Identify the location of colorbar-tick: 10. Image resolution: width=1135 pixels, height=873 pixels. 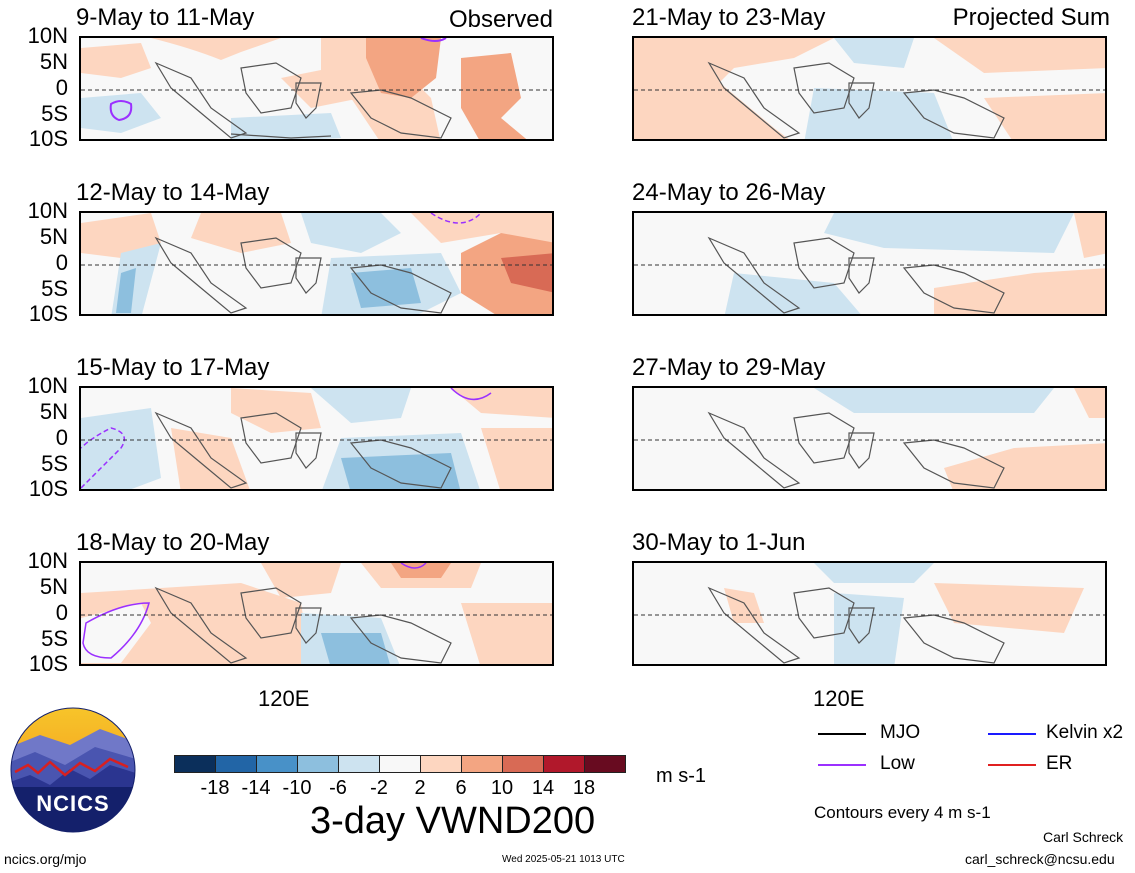
(502, 788).